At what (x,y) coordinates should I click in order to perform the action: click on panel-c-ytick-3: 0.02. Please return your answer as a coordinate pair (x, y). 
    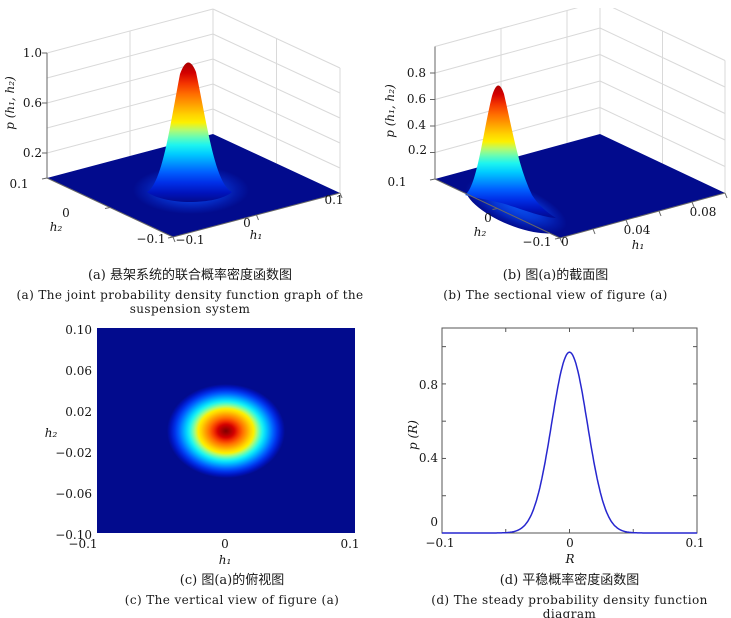
    Looking at the image, I should click on (78, 412).